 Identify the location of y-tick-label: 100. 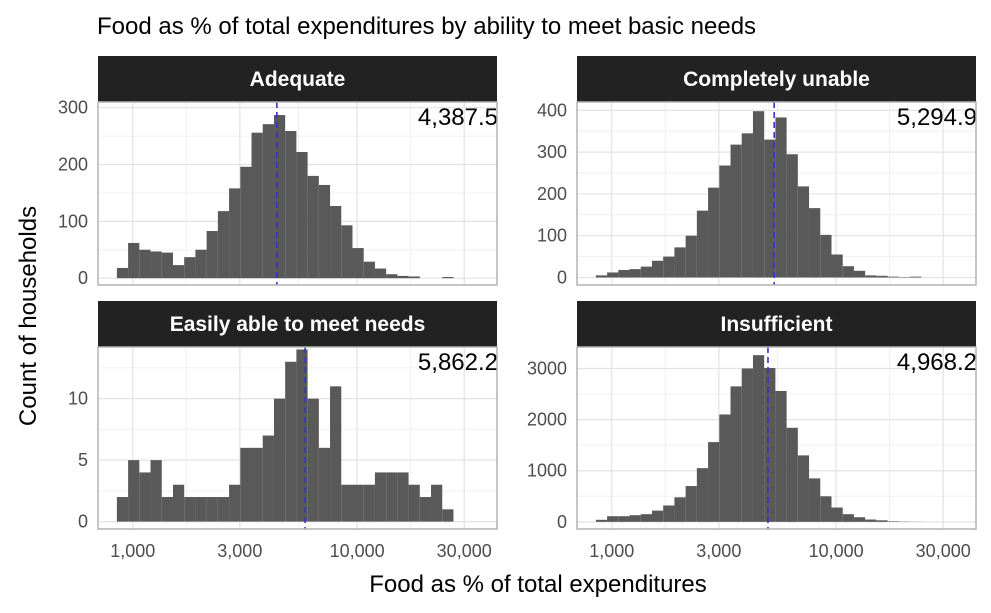
(73, 221).